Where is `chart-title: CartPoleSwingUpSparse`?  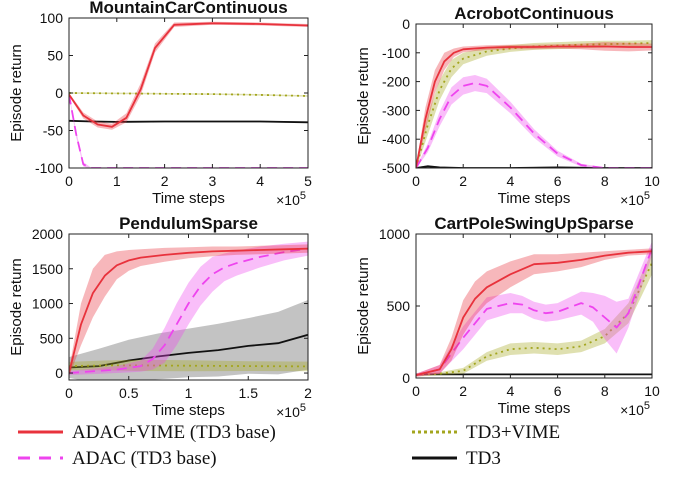 chart-title: CartPoleSwingUpSparse is located at coordinates (533, 223).